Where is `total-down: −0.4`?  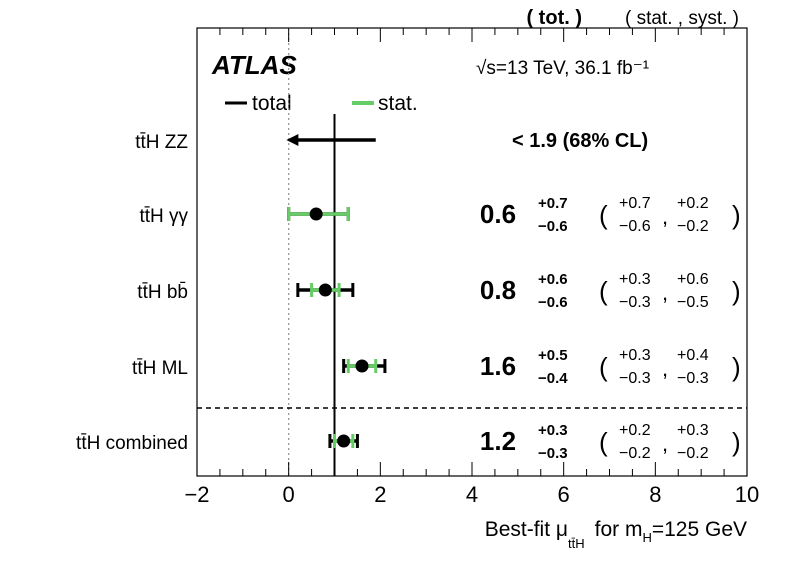
total-down: −0.4 is located at coordinates (553, 378).